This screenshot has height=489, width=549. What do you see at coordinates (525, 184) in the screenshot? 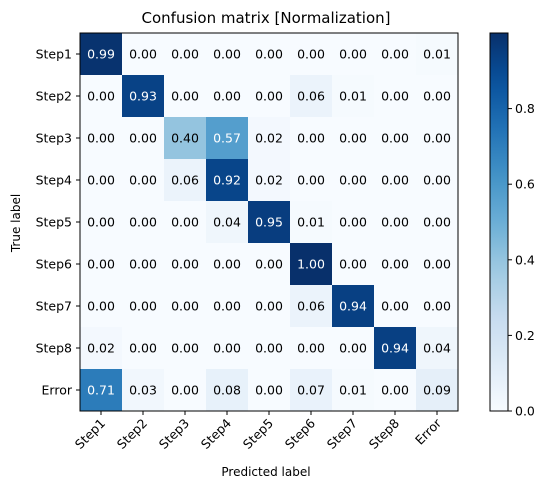
I see `colorbar-tick-label: 0.6` at bounding box center [525, 184].